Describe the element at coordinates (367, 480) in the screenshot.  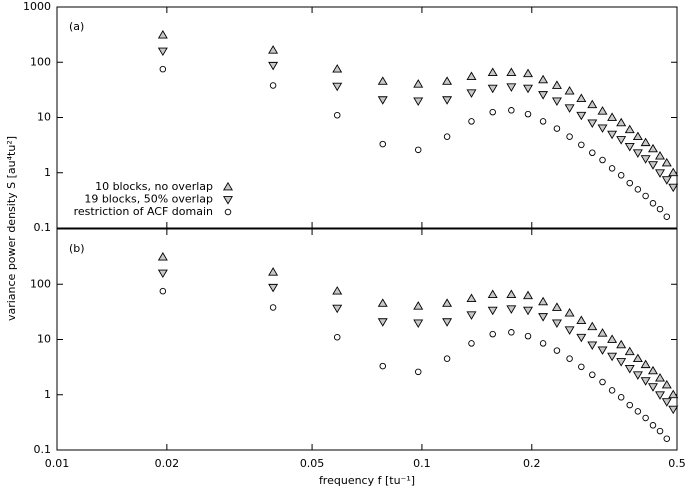
I see `x-axis-label: frequency f [tu⁻¹]` at that location.